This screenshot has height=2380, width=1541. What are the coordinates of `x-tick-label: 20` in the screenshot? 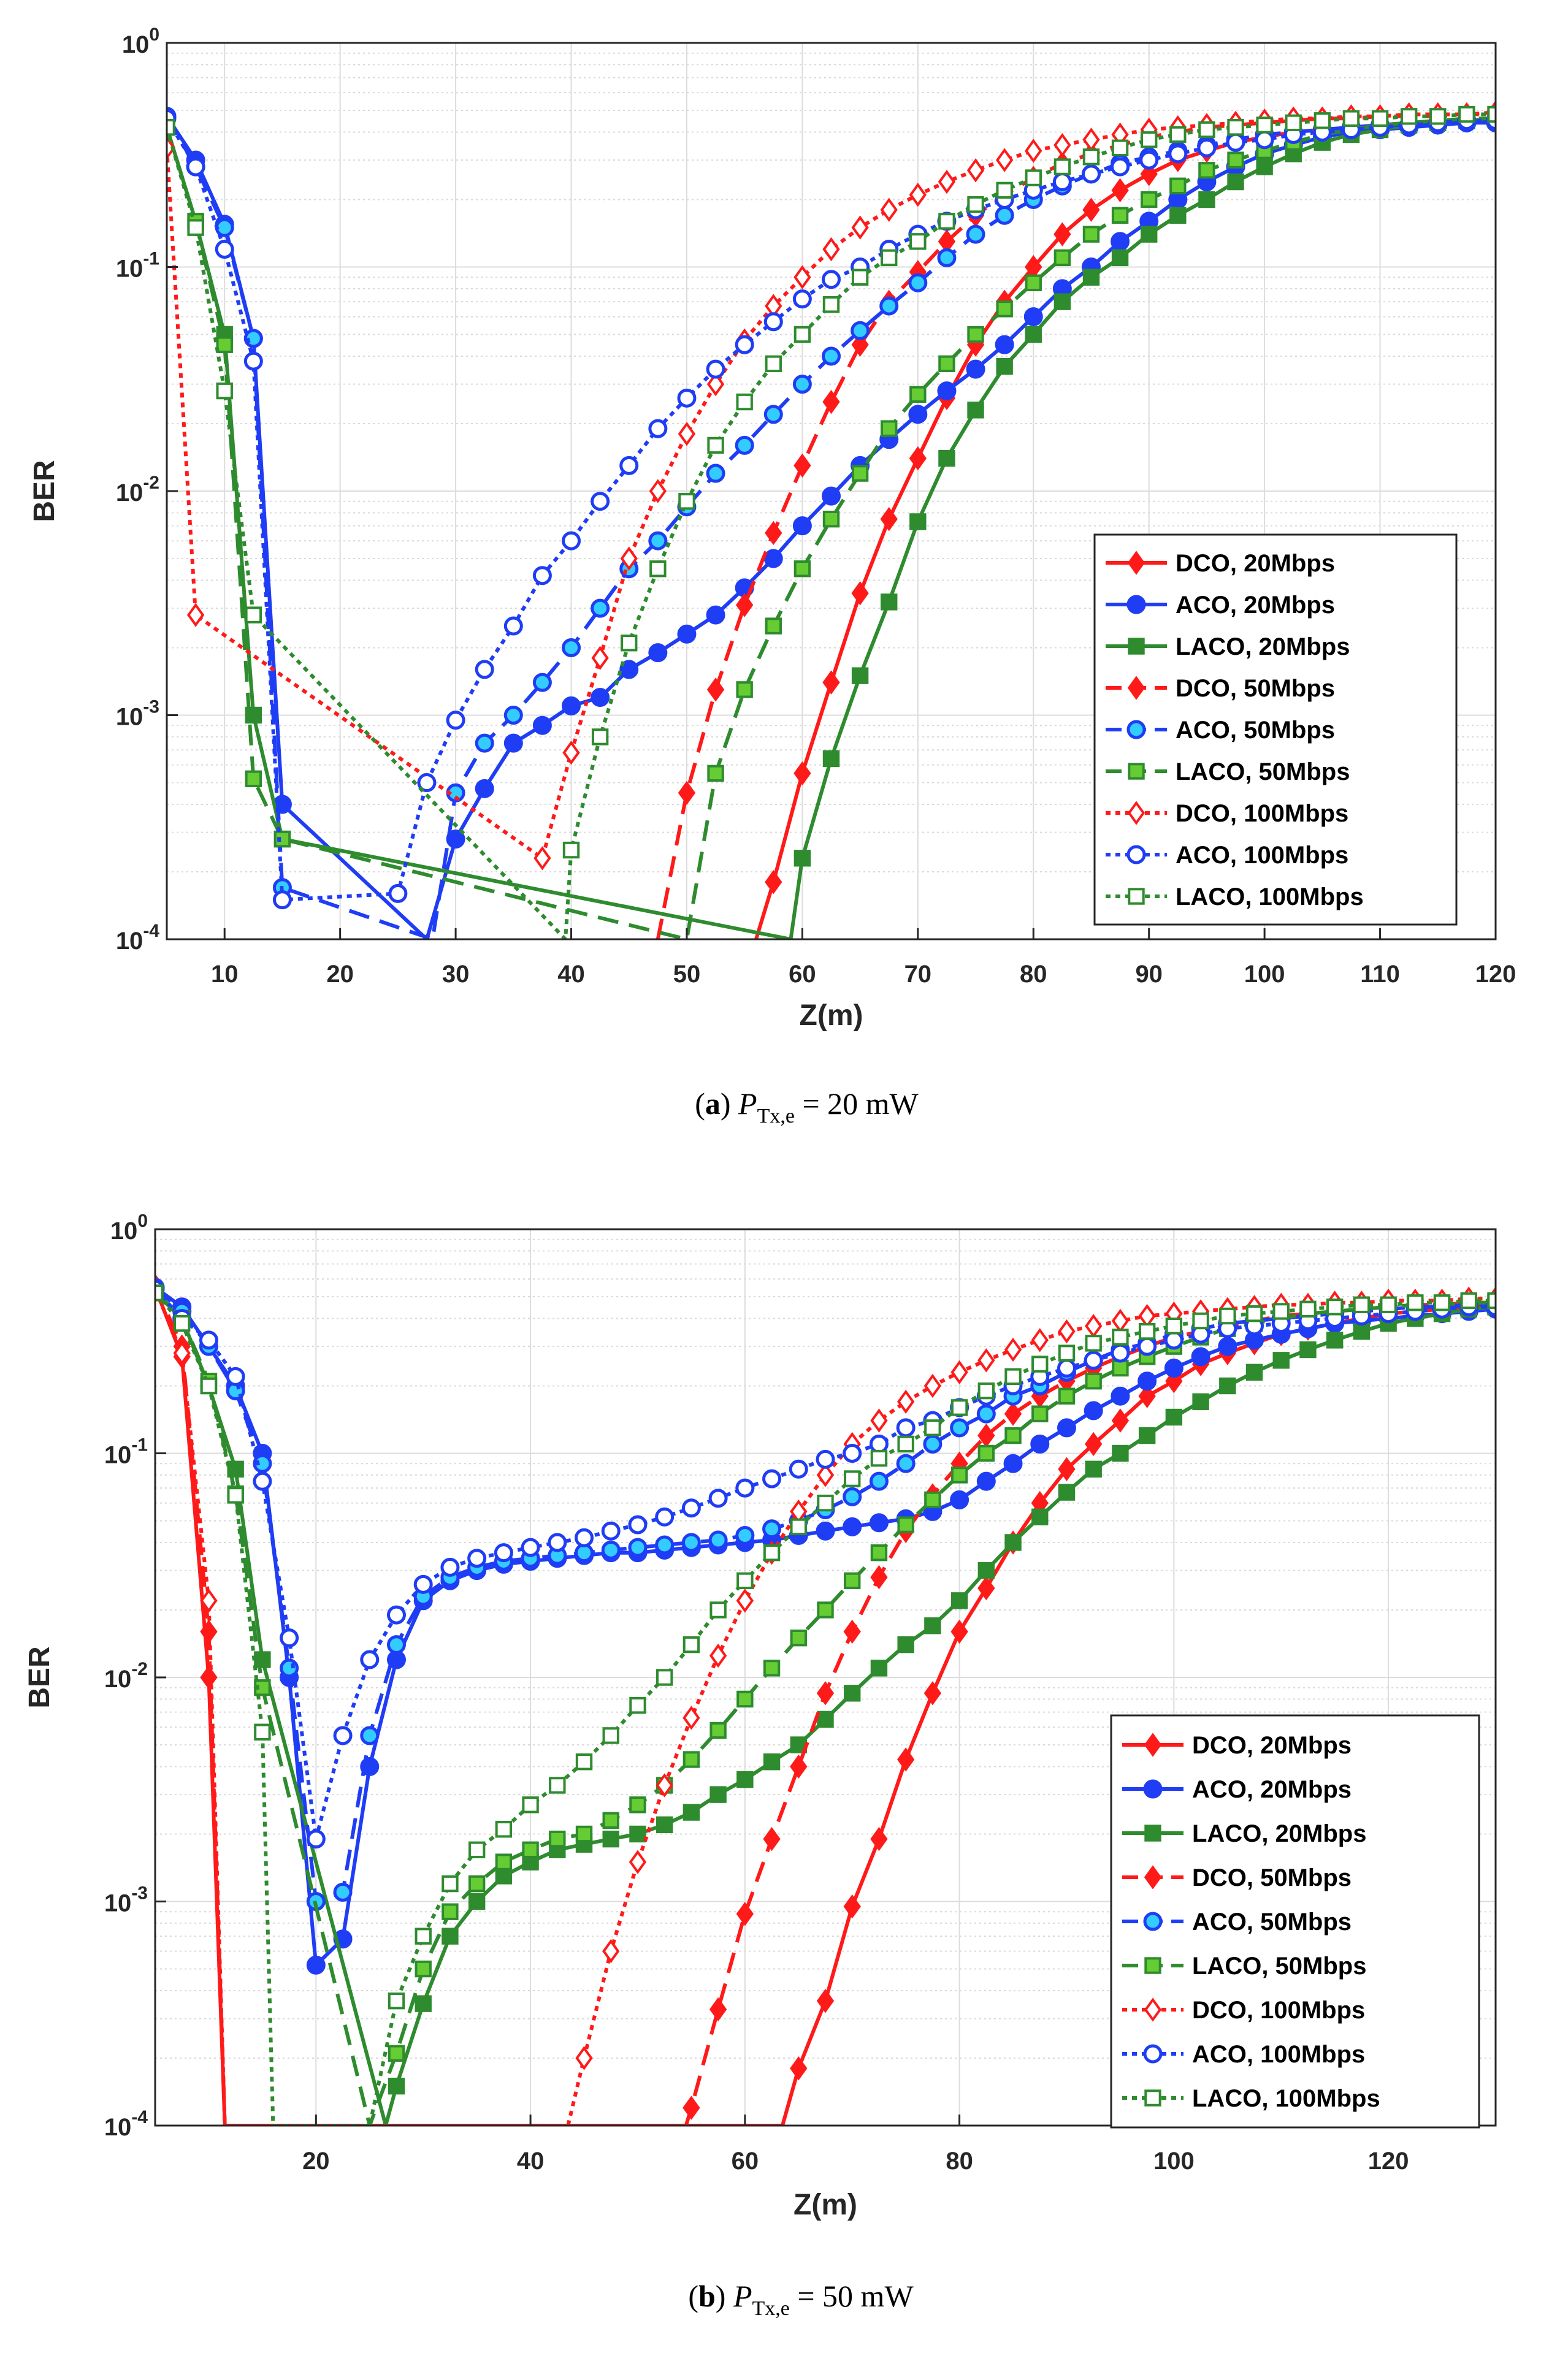 It's located at (340, 974).